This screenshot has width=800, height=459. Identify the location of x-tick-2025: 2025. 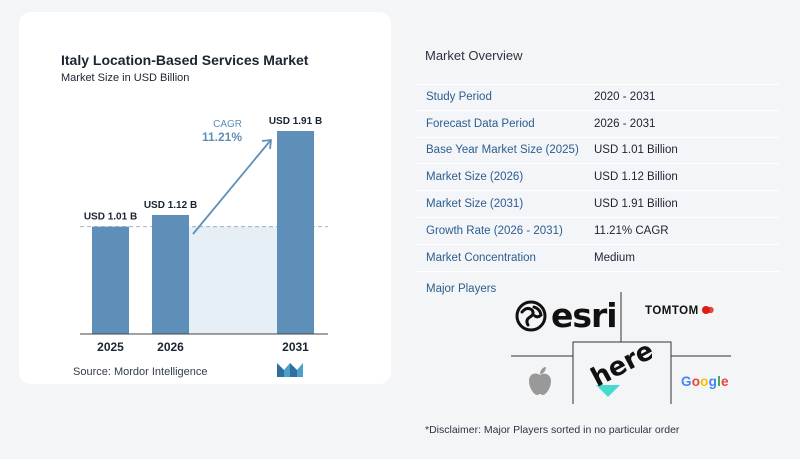
(110, 347).